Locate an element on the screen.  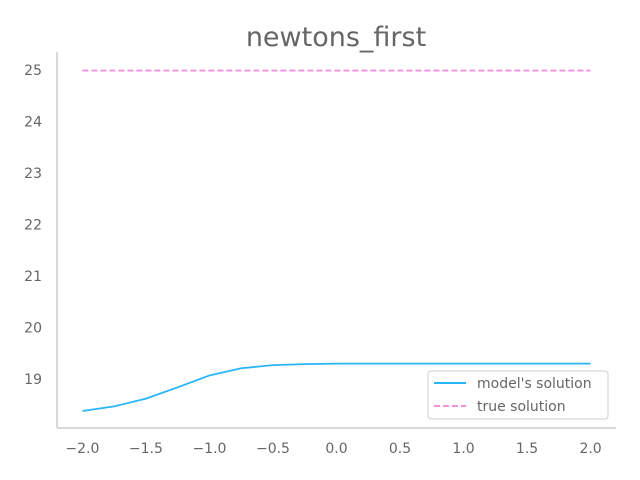
x-tick-label: 1.5 is located at coordinates (527, 449).